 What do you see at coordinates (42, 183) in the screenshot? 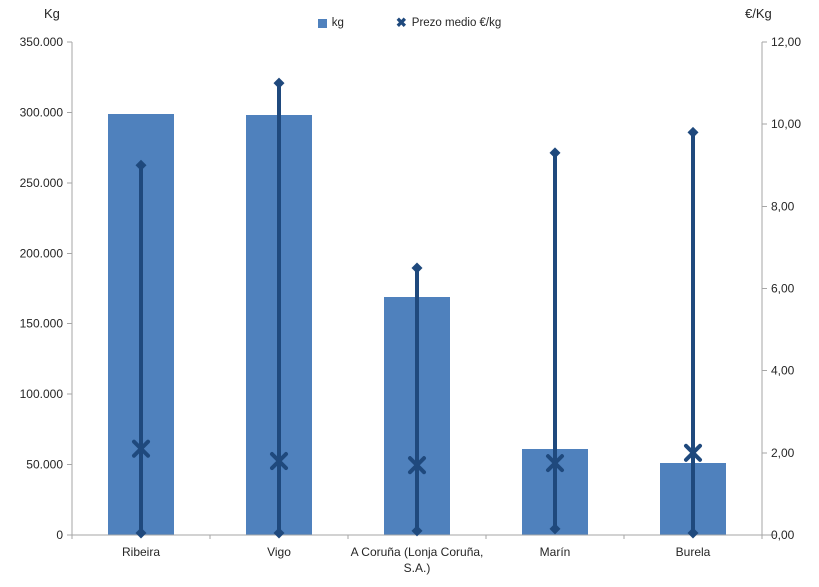
I see `left-axis-tick-label: 250.000` at bounding box center [42, 183].